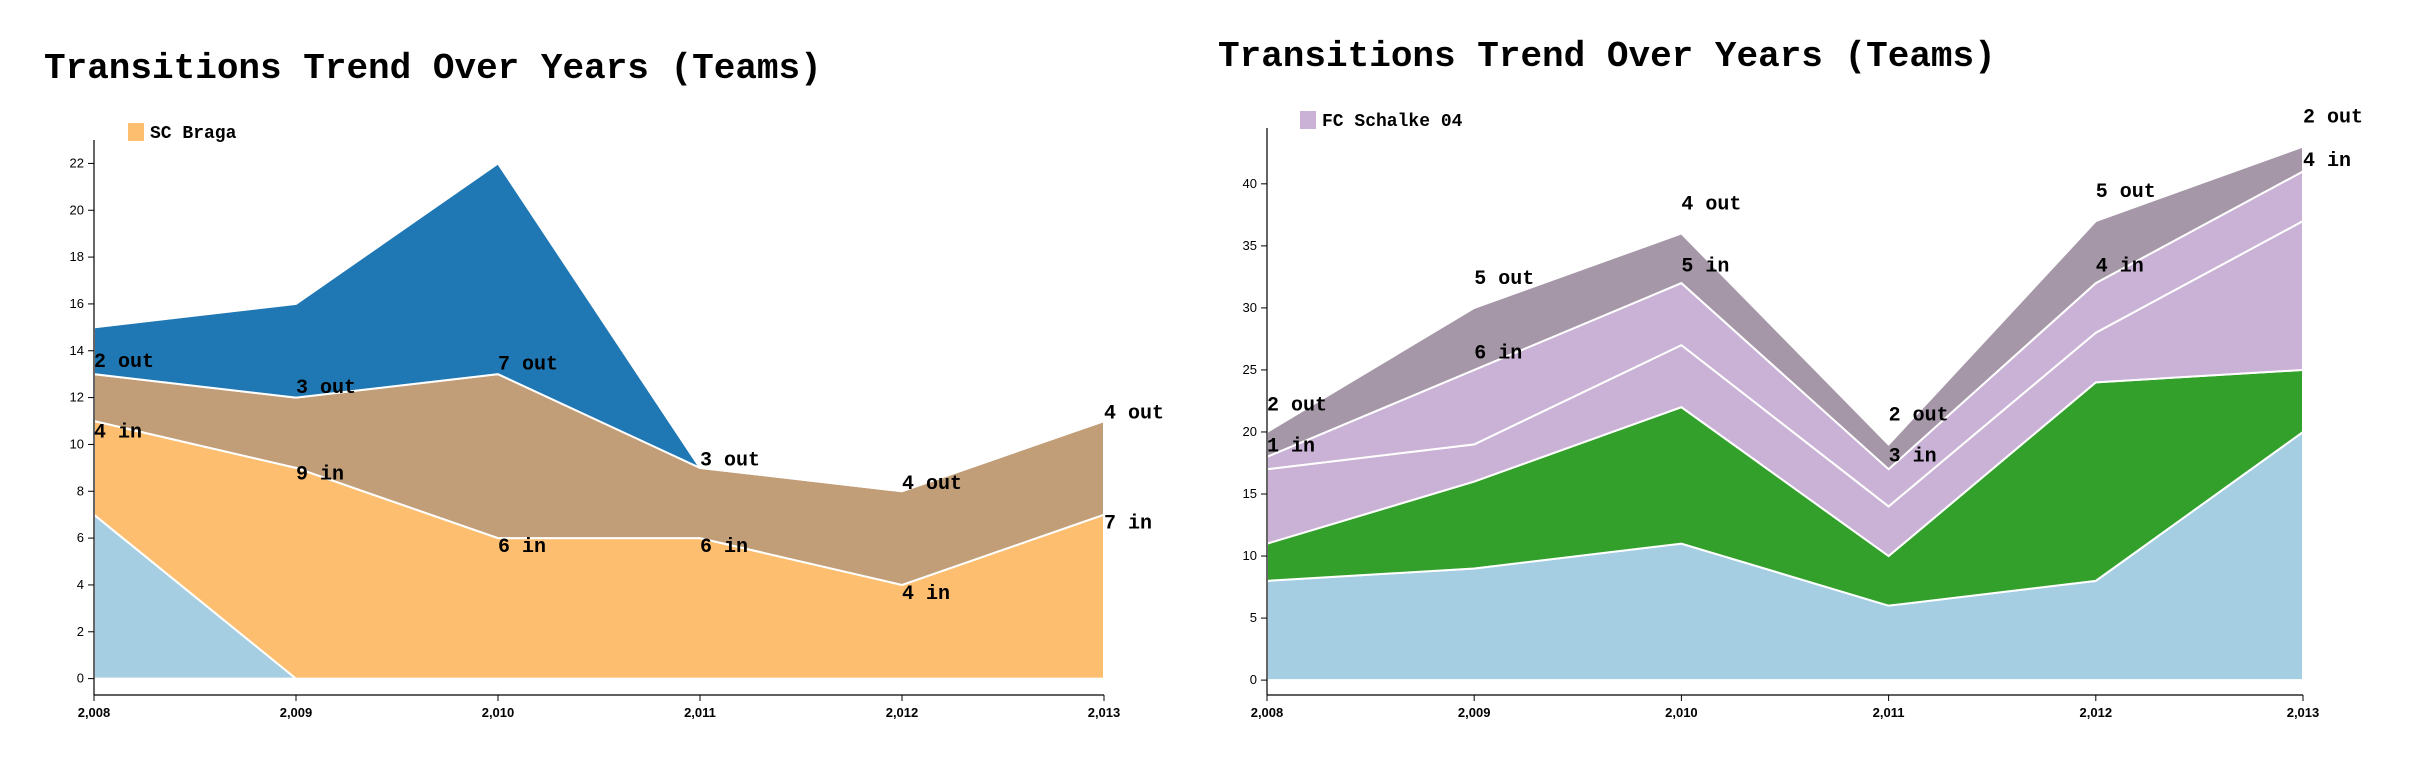  What do you see at coordinates (1250, 183) in the screenshot?
I see `y-tick-label: 40` at bounding box center [1250, 183].